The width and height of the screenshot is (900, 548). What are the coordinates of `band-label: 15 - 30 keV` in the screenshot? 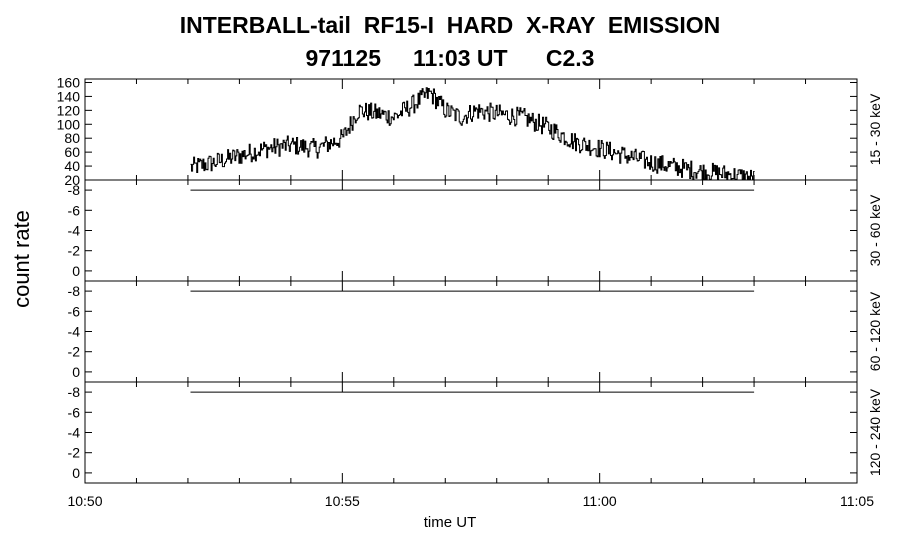 It's located at (875, 129).